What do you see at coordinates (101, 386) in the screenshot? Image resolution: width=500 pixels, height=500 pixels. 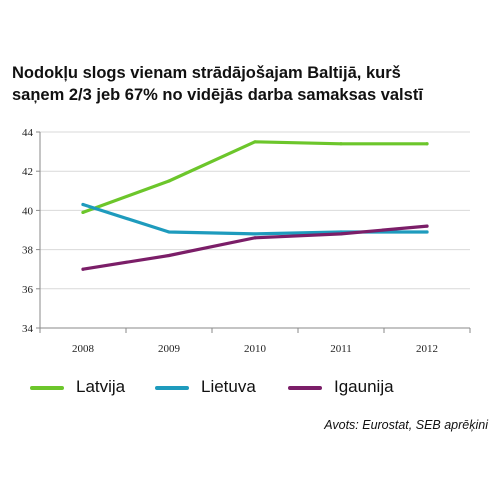 I see `legend-label-latvija: Latvija` at bounding box center [101, 386].